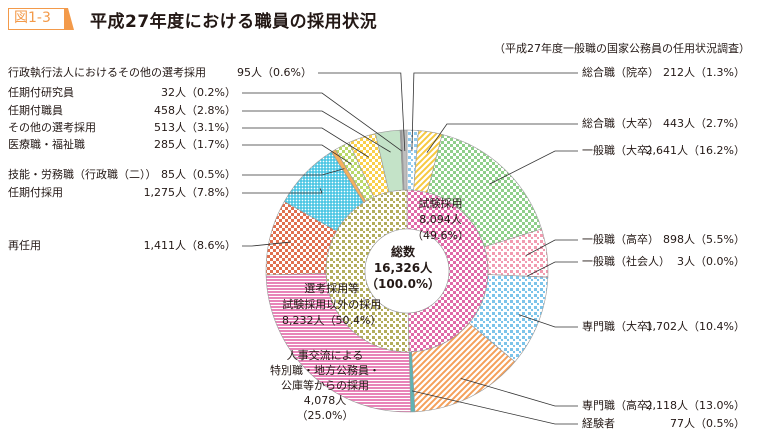 This screenshot has height=440, width=760. I want to click on inner-selection-name2: 試験採用以外の採用, so click(332, 304).